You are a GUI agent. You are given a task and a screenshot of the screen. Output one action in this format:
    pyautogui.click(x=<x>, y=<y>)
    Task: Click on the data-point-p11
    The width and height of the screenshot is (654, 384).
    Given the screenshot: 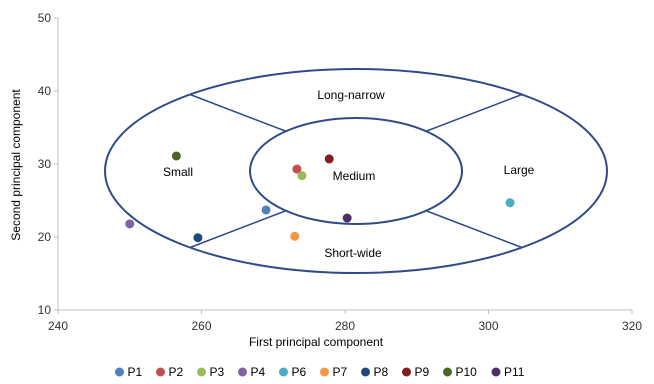 What is the action you would take?
    pyautogui.click(x=347, y=218)
    